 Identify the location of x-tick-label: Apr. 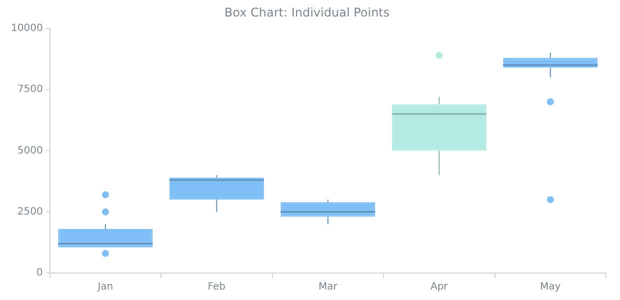
(439, 287).